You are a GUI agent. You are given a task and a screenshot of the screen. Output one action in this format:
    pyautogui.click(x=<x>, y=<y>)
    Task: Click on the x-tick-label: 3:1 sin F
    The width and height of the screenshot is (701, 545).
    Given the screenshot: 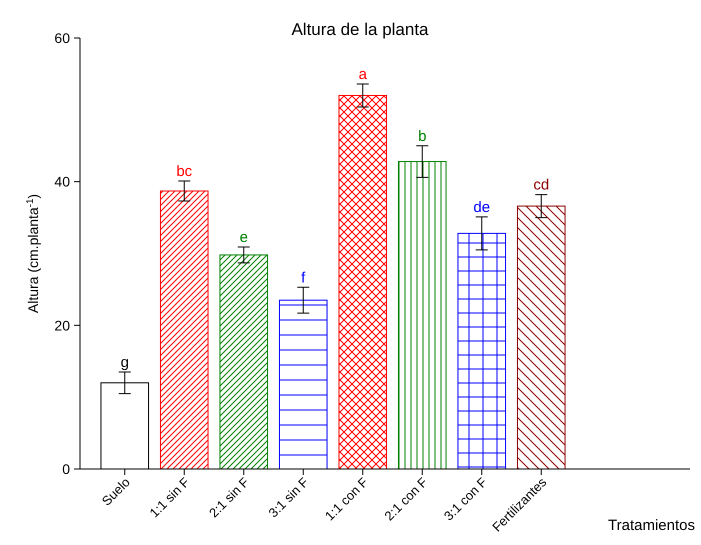 What is the action you would take?
    pyautogui.click(x=289, y=497)
    